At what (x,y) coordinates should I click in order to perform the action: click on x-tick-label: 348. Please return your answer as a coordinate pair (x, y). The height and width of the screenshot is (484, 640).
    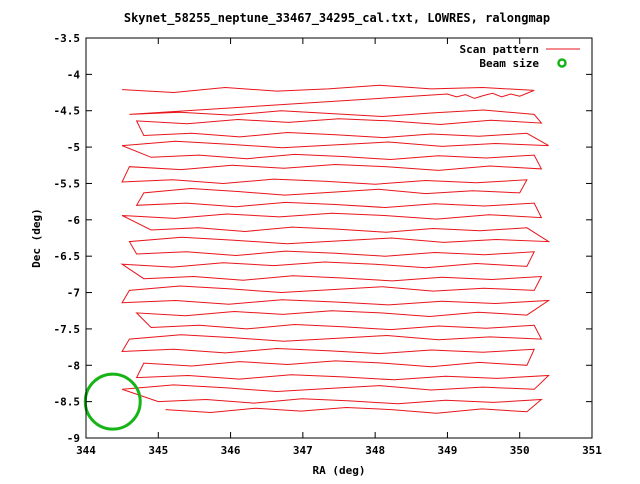
    Looking at the image, I should click on (375, 450).